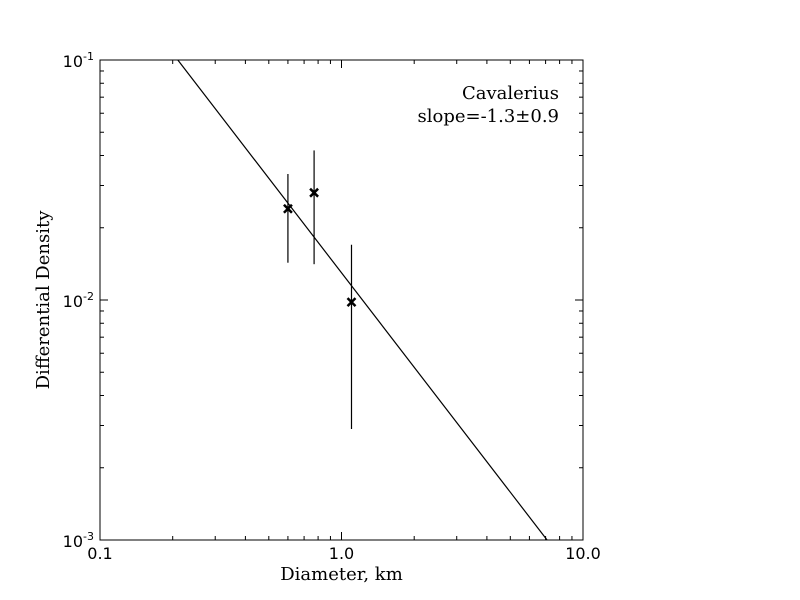  Describe the element at coordinates (341, 553) in the screenshot. I see `x-tick-label: 1.0` at that location.